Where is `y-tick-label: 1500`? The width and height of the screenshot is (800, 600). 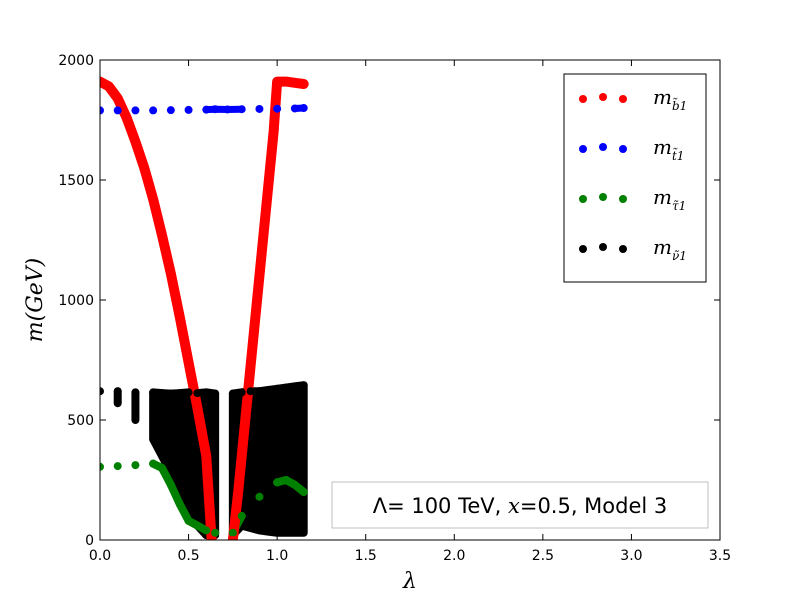
y-tick-label: 1500 is located at coordinates (76, 181).